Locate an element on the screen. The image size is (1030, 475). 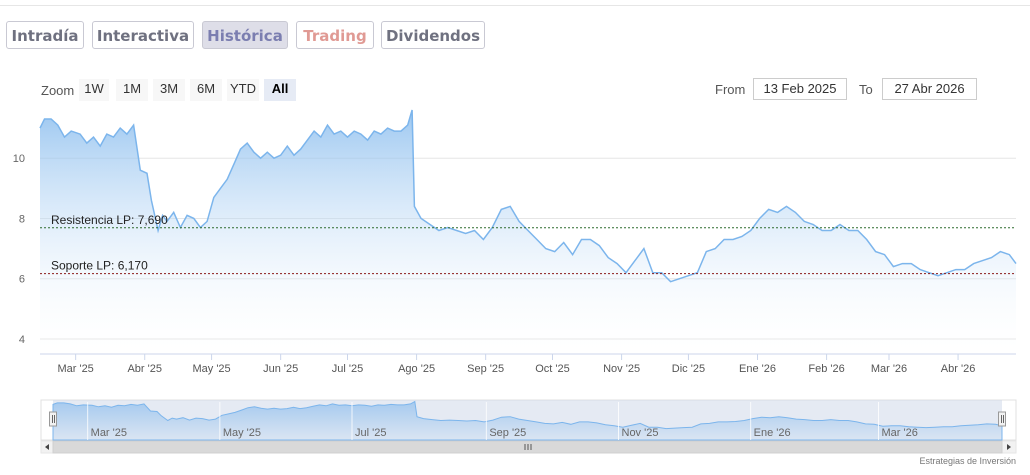
tab-trading: Trading is located at coordinates (335, 35).